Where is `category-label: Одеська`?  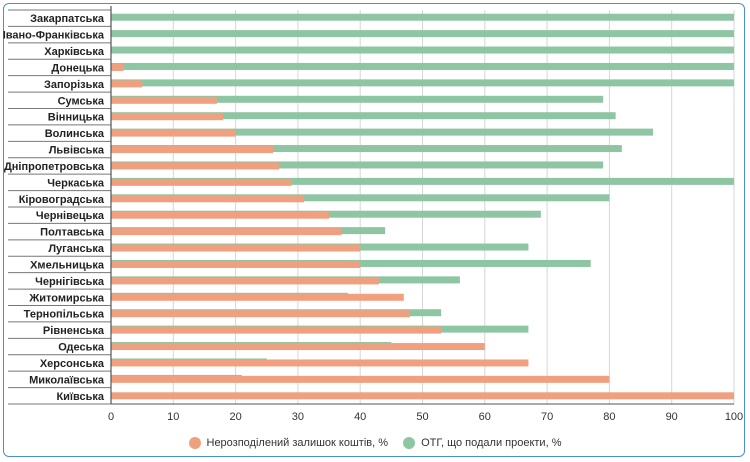
category-label: Одеська is located at coordinates (81, 348).